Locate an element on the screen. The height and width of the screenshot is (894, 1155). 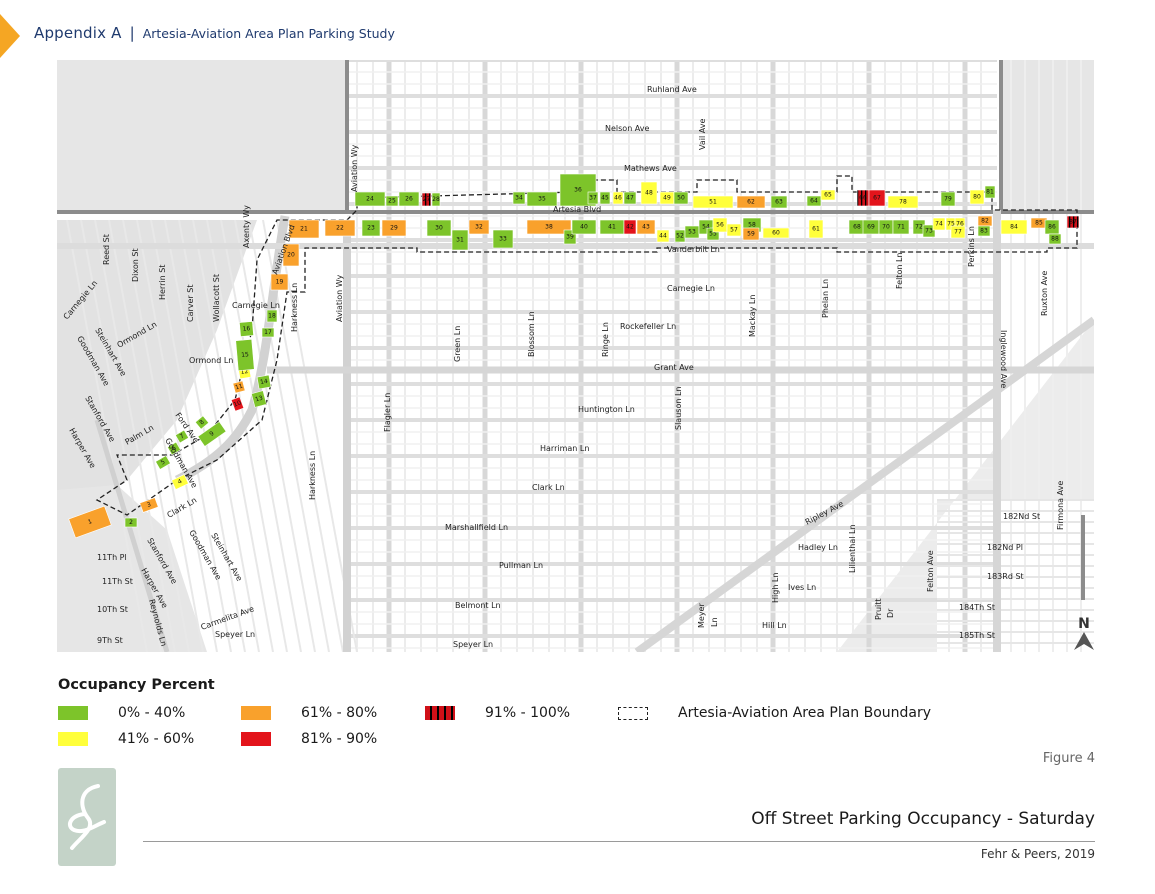
parking-lot-74: 74 is located at coordinates (939, 224).